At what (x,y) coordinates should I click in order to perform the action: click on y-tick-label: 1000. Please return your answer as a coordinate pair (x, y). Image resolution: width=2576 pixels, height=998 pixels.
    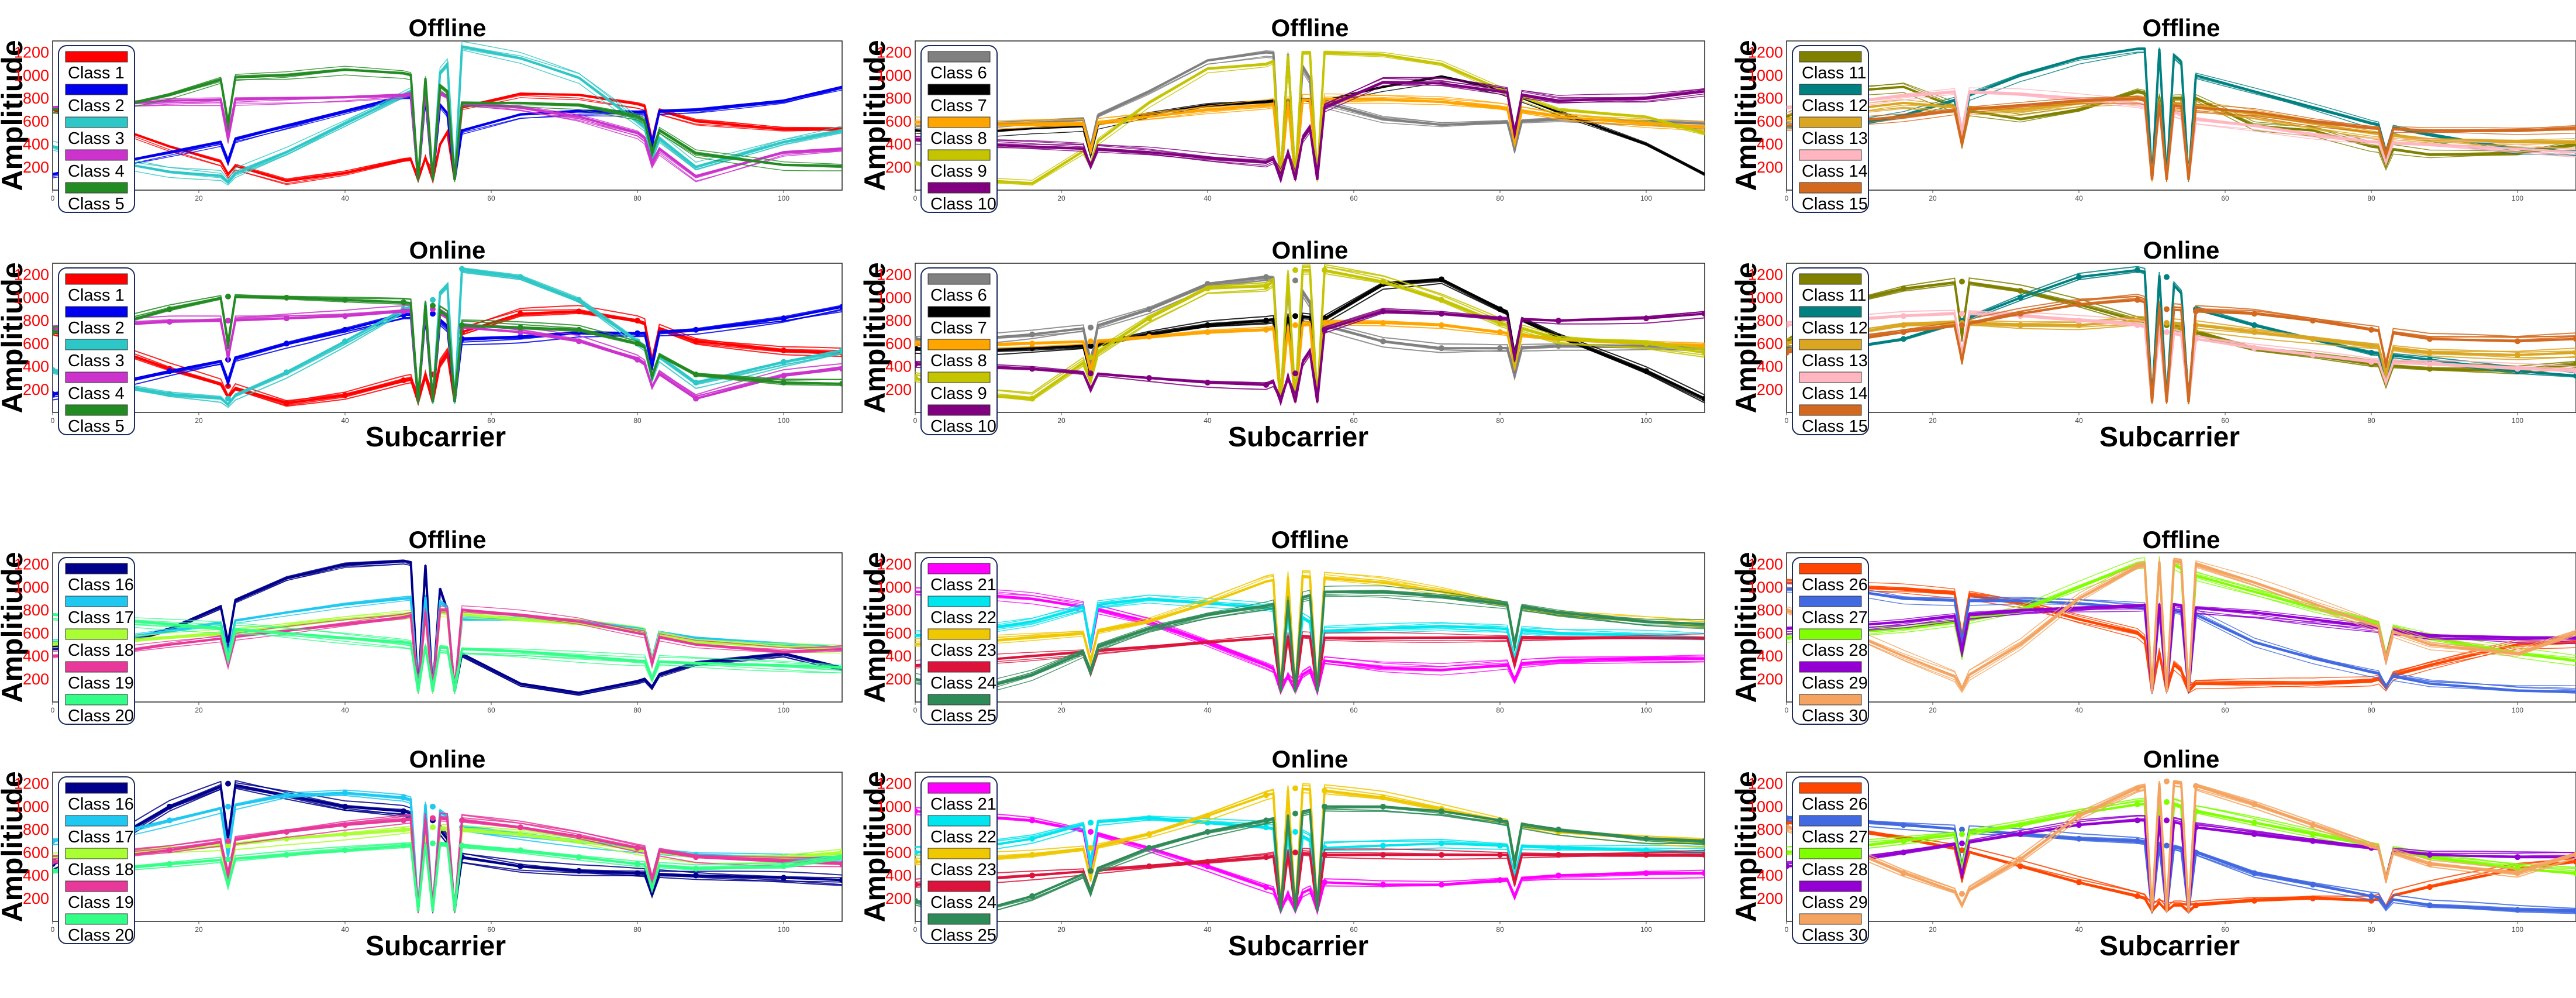
    Looking at the image, I should click on (895, 587).